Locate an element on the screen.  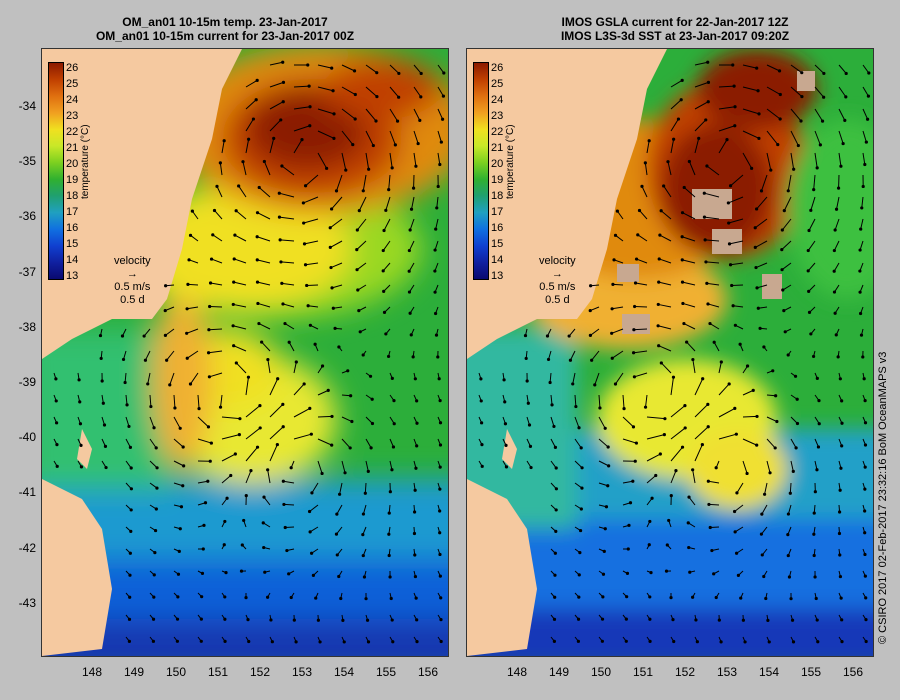
velocity-label: velocity is located at coordinates (132, 261).